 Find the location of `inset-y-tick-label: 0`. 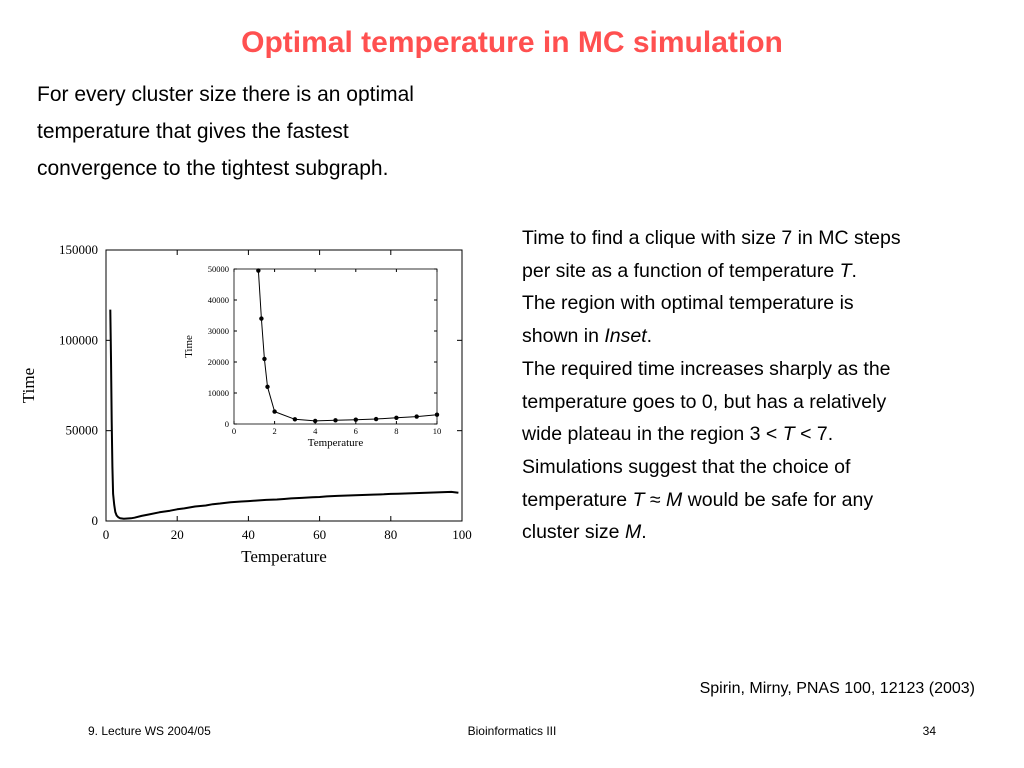

inset-y-tick-label: 0 is located at coordinates (227, 424).